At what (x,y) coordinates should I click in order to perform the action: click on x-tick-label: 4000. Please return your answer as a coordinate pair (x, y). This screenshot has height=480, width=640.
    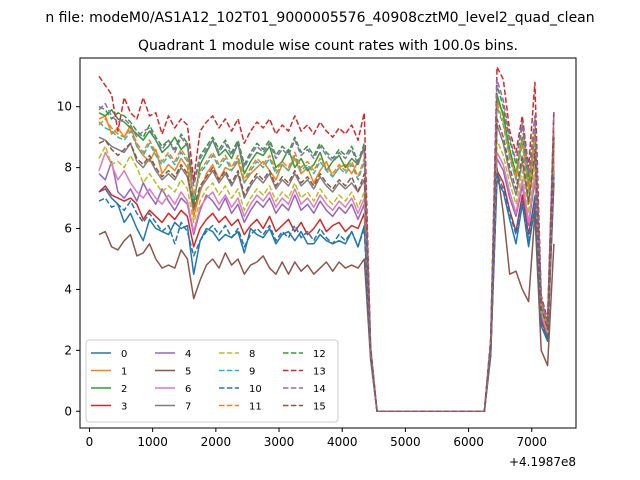
    Looking at the image, I should click on (342, 442).